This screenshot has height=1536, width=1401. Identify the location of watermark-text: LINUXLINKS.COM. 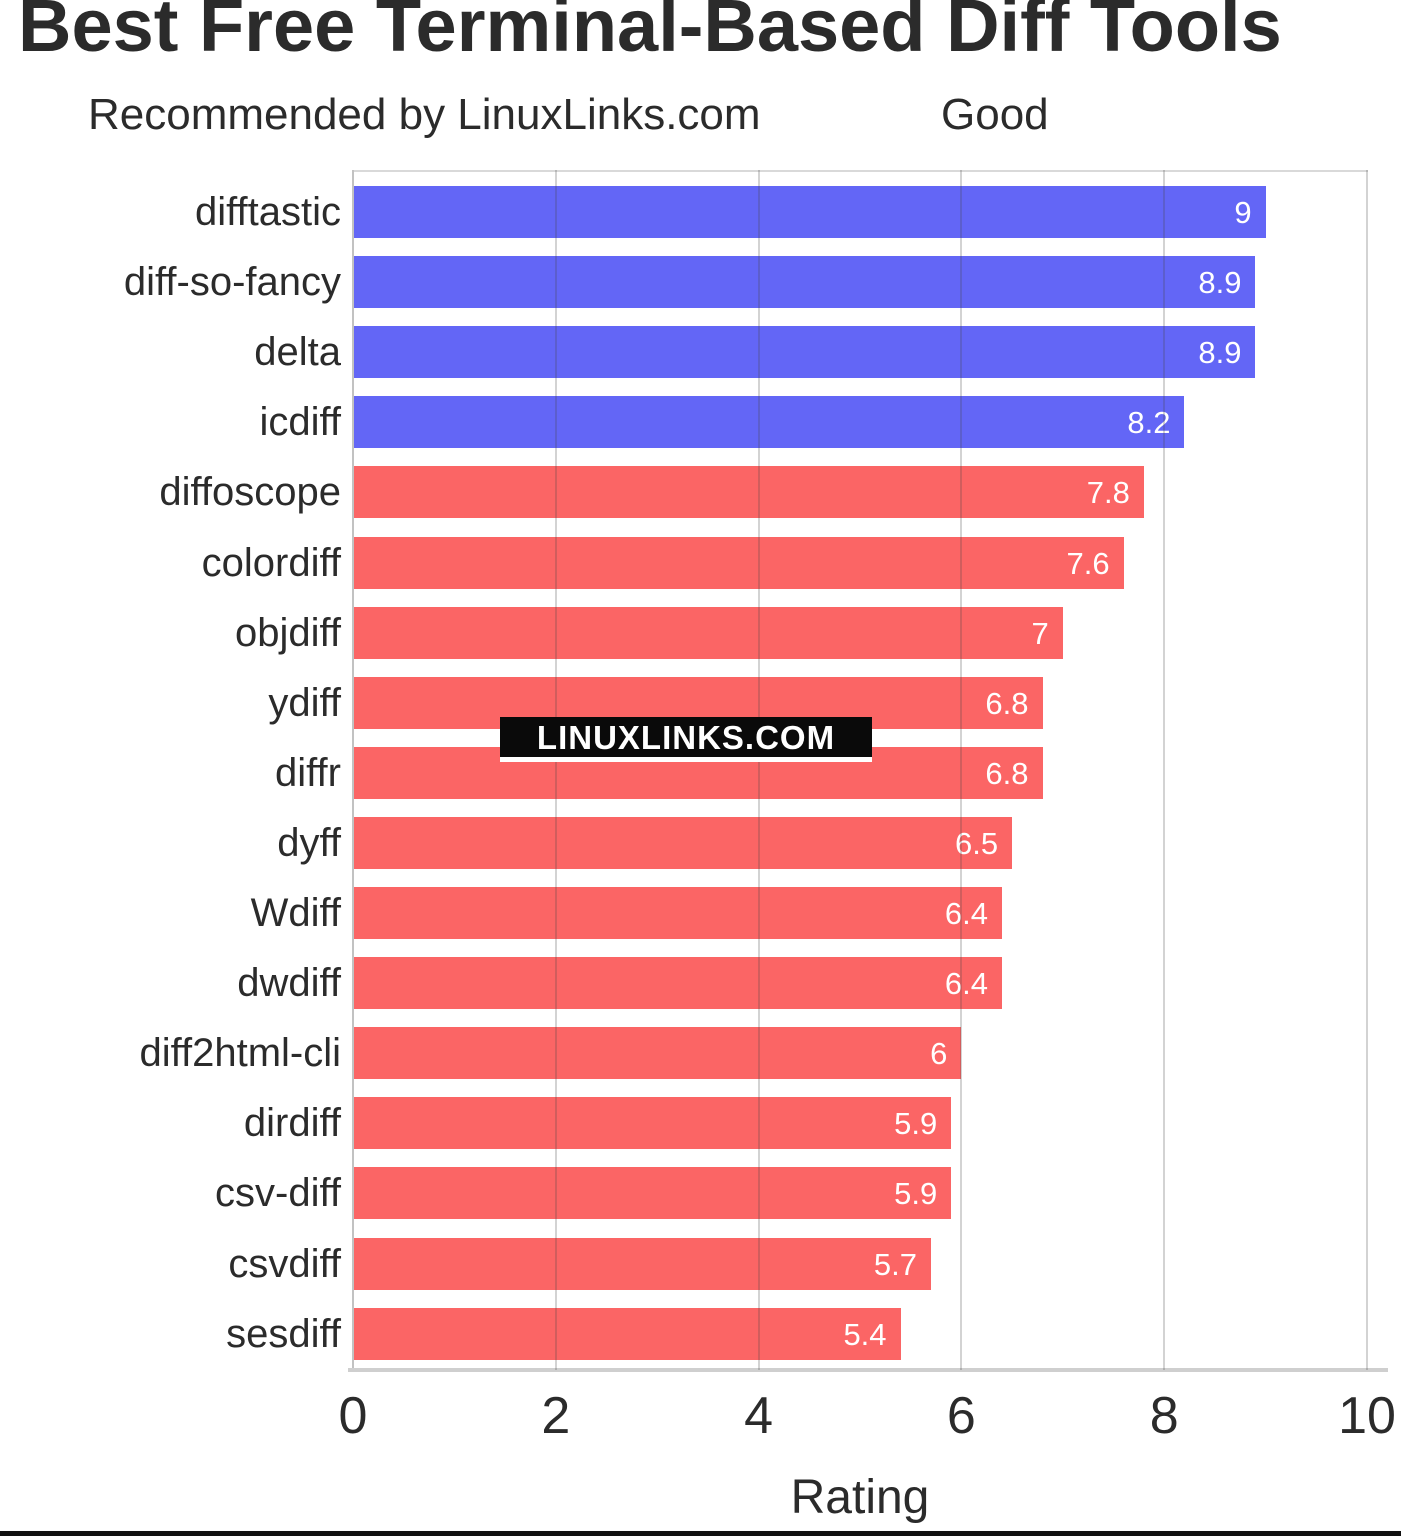
(686, 737).